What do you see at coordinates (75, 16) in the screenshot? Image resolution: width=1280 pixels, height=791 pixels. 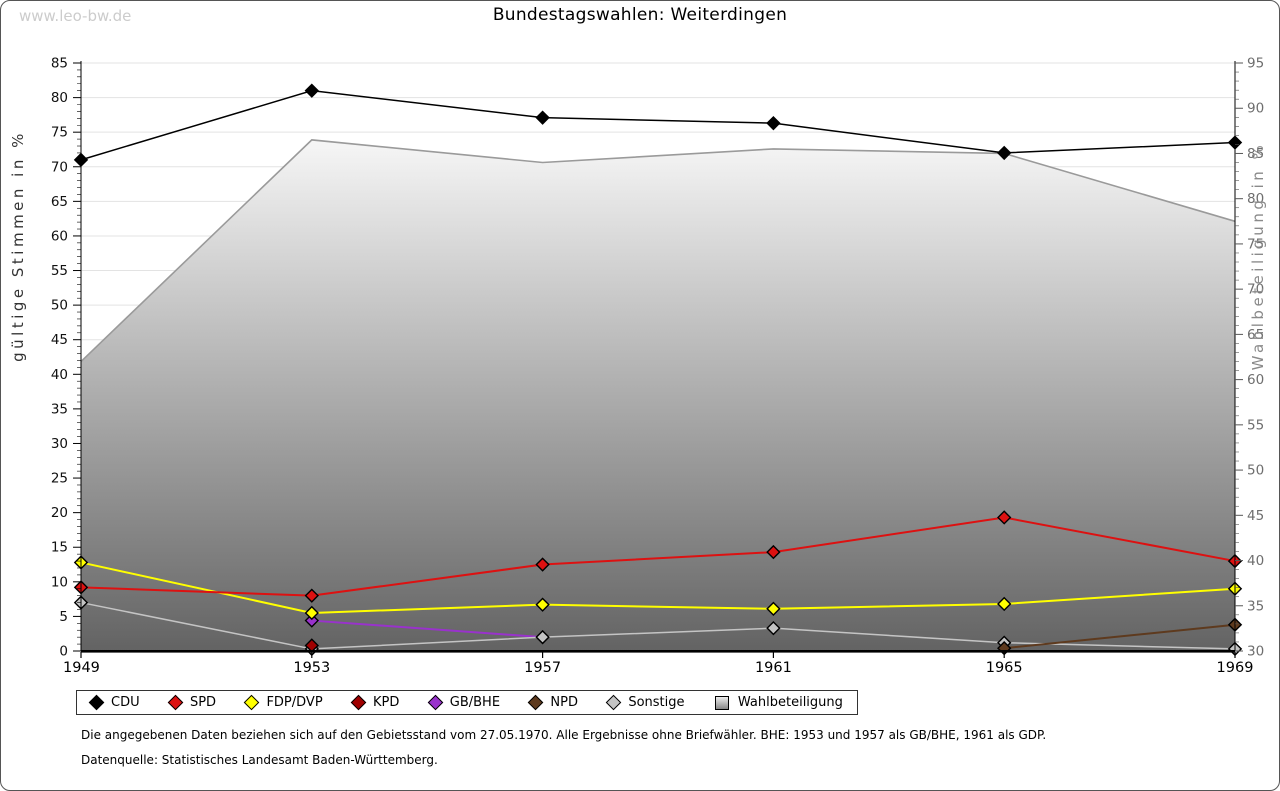 I see `site-watermark: www.leo-bw.de` at bounding box center [75, 16].